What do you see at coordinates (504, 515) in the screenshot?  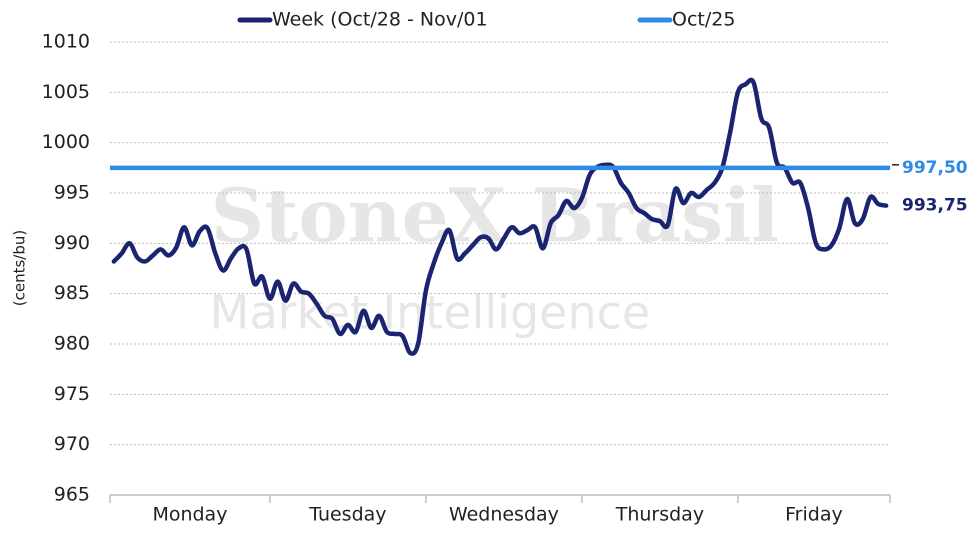 I see `x-tick-label: Wednesday` at bounding box center [504, 515].